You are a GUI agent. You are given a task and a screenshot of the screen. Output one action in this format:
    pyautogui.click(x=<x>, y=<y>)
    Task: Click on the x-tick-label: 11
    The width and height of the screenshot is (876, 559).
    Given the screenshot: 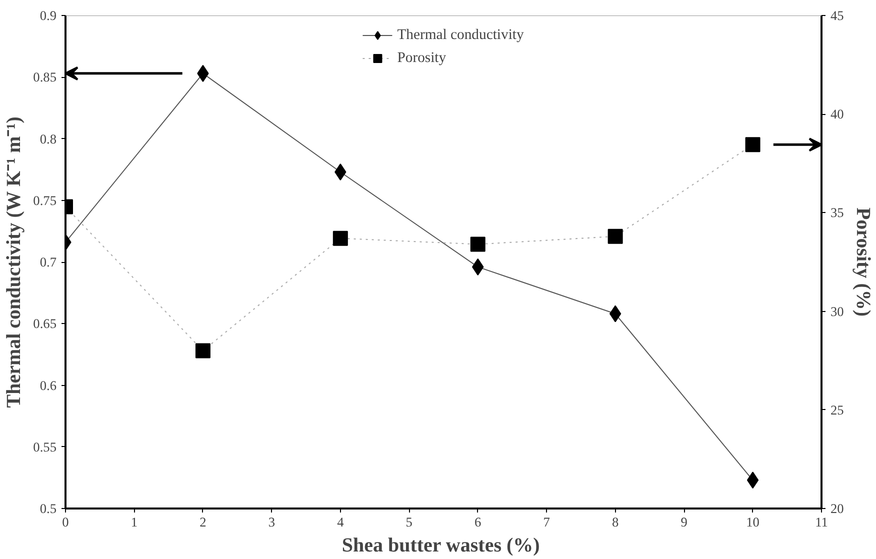 What is the action you would take?
    pyautogui.click(x=821, y=522)
    